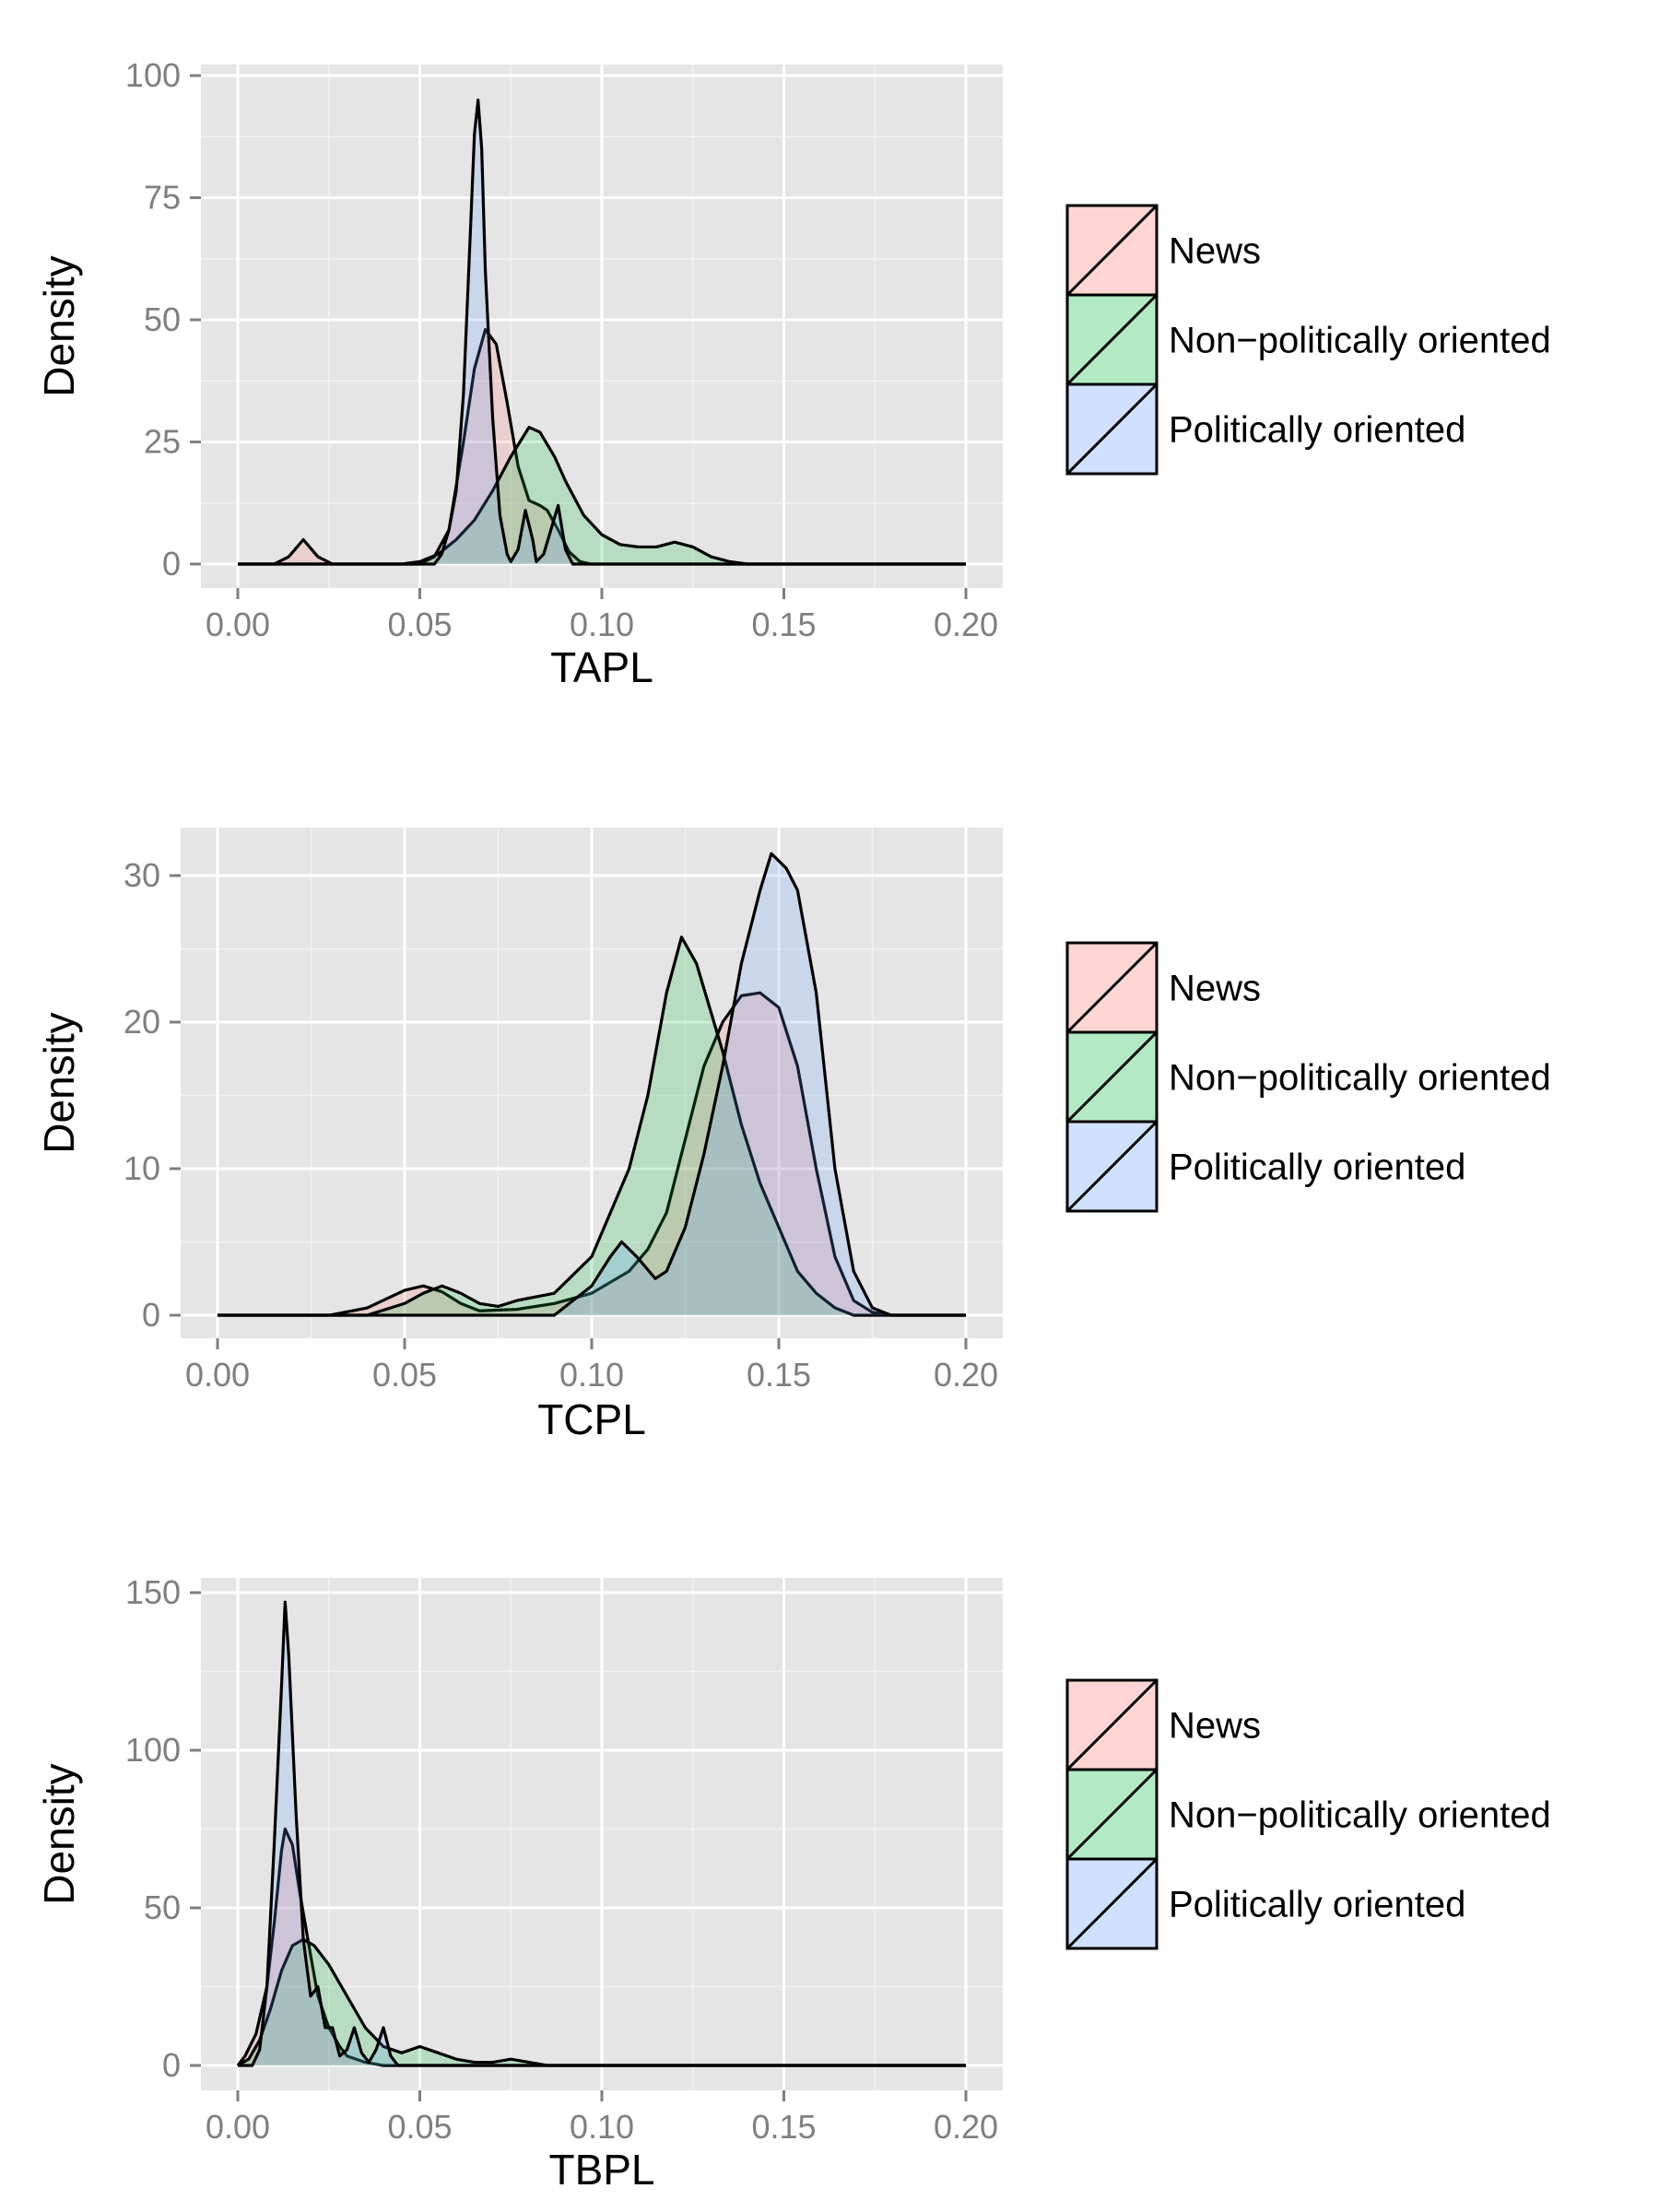 The image size is (1659, 2212). I want to click on y-tick-label: 10, so click(142, 1168).